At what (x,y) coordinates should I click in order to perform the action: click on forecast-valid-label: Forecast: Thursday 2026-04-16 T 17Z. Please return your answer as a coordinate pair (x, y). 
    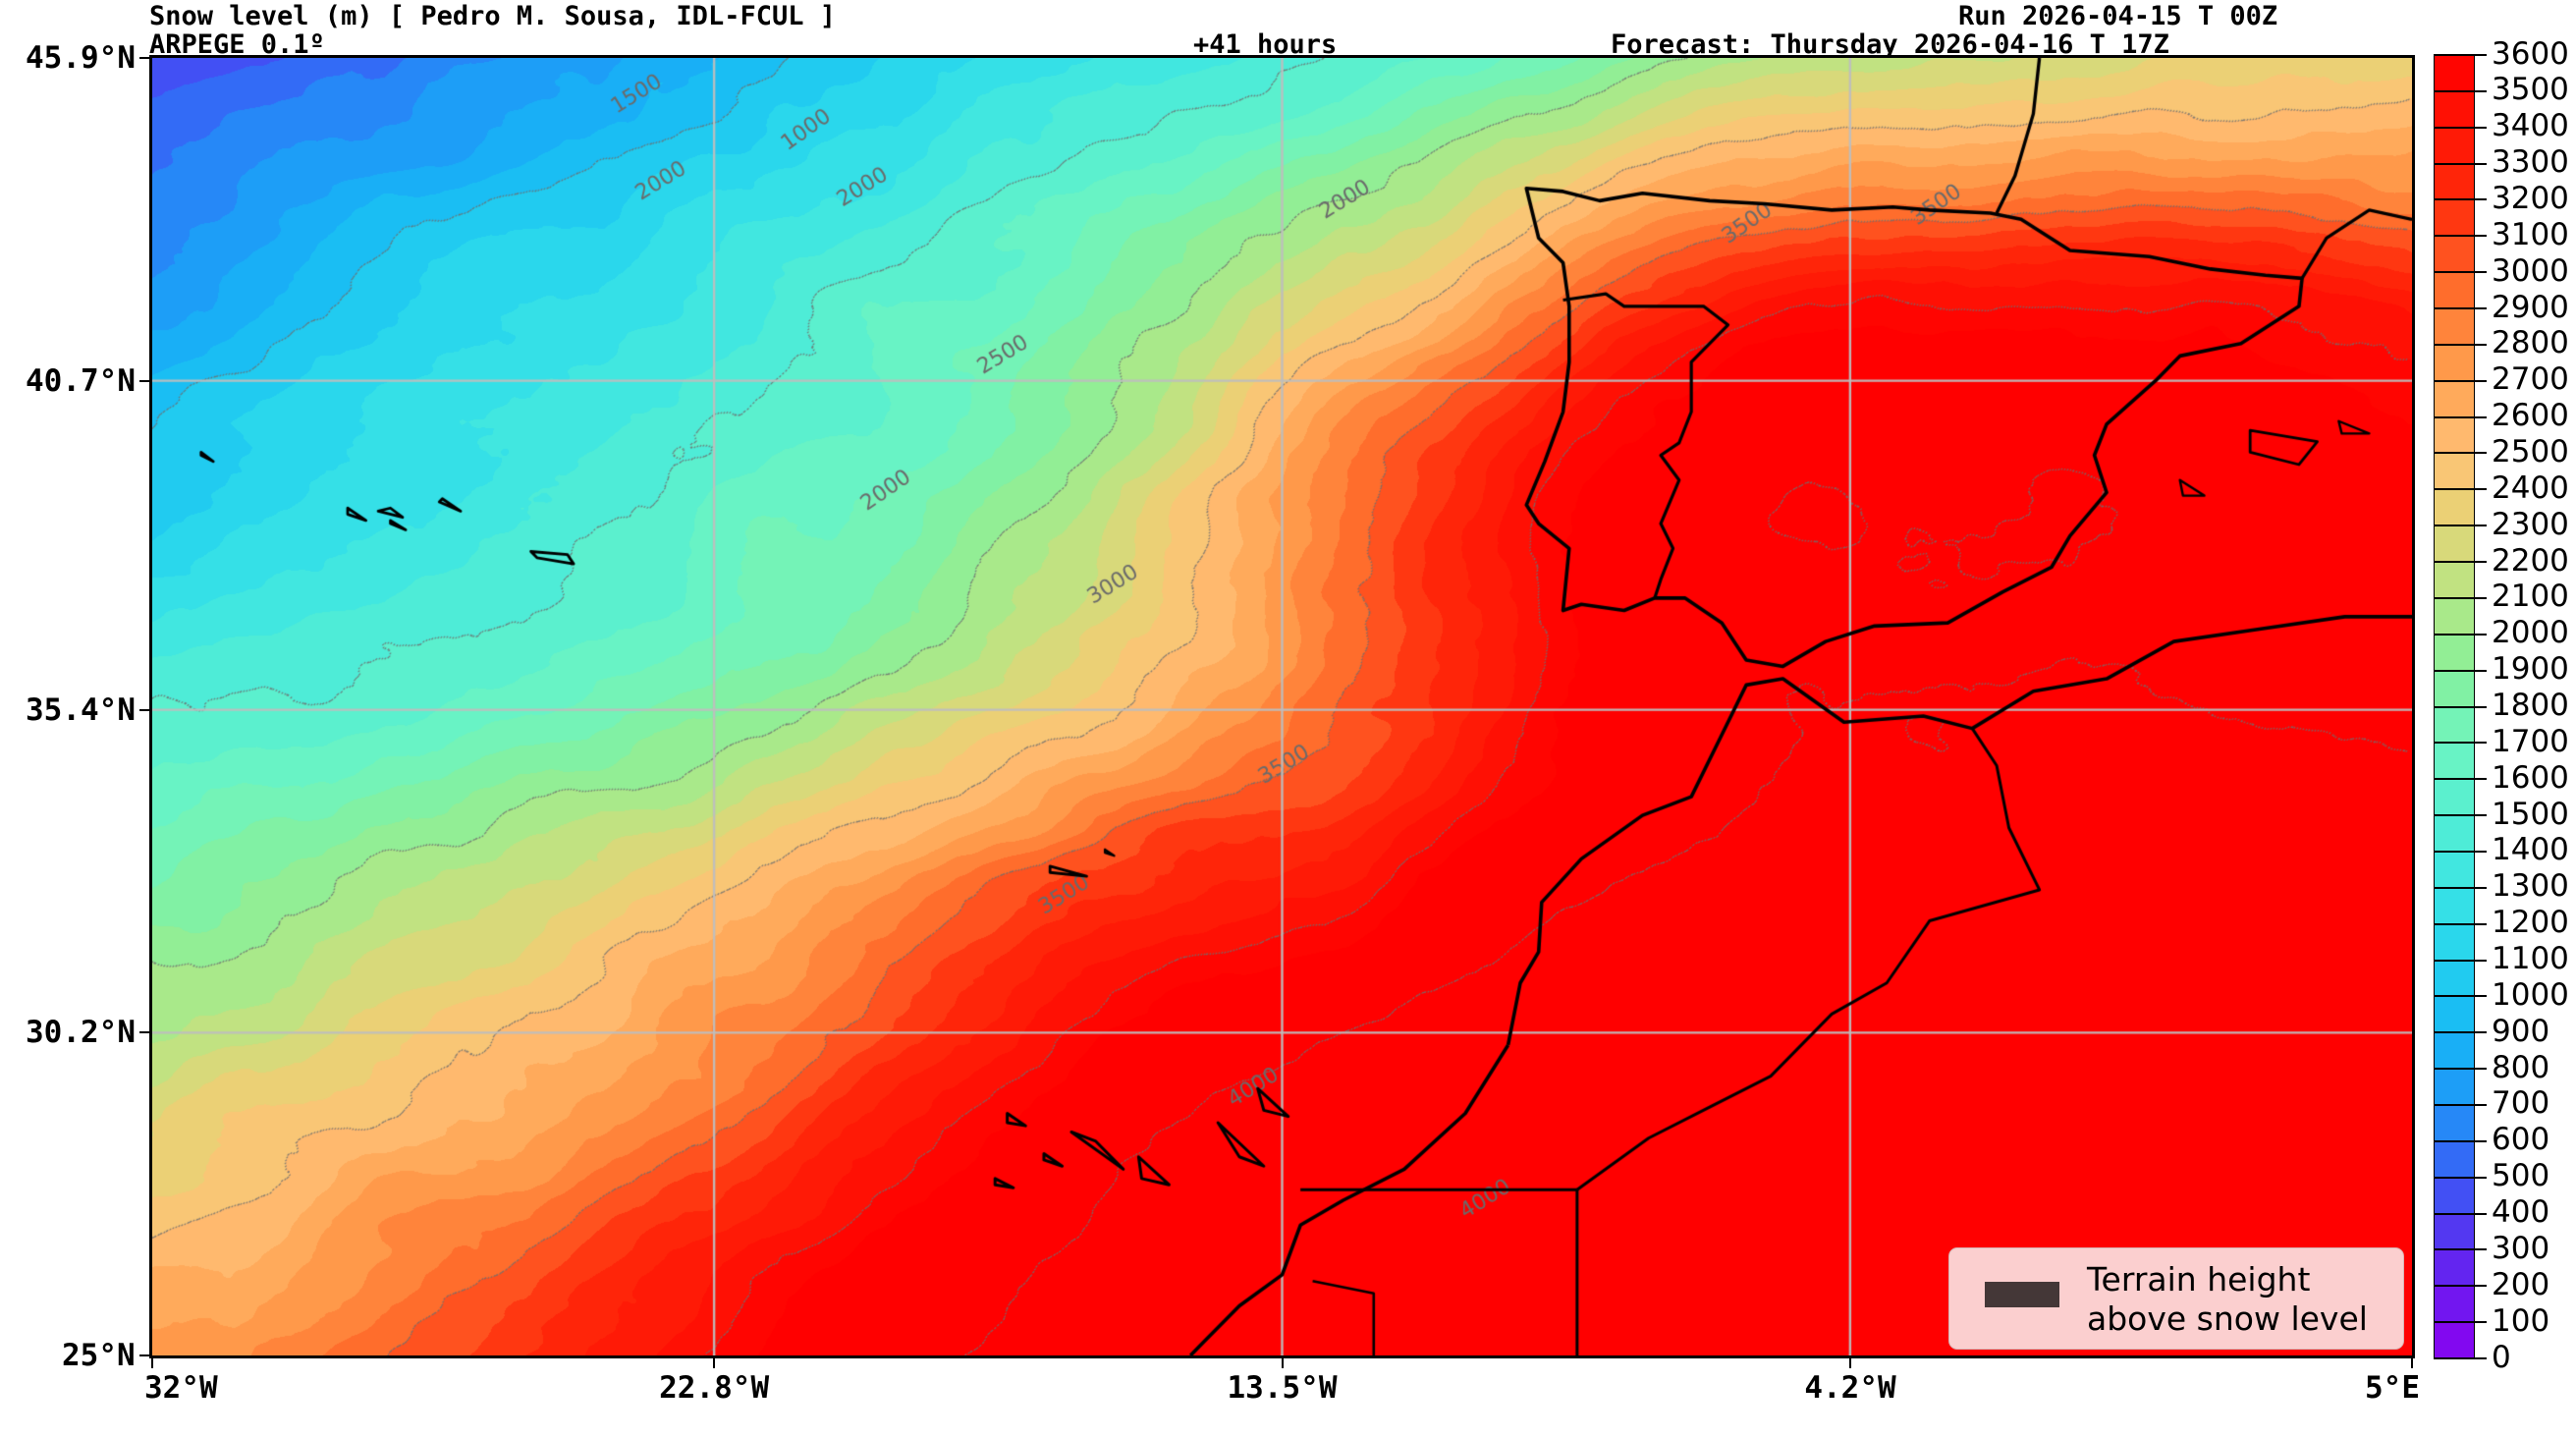
    Looking at the image, I should click on (1890, 44).